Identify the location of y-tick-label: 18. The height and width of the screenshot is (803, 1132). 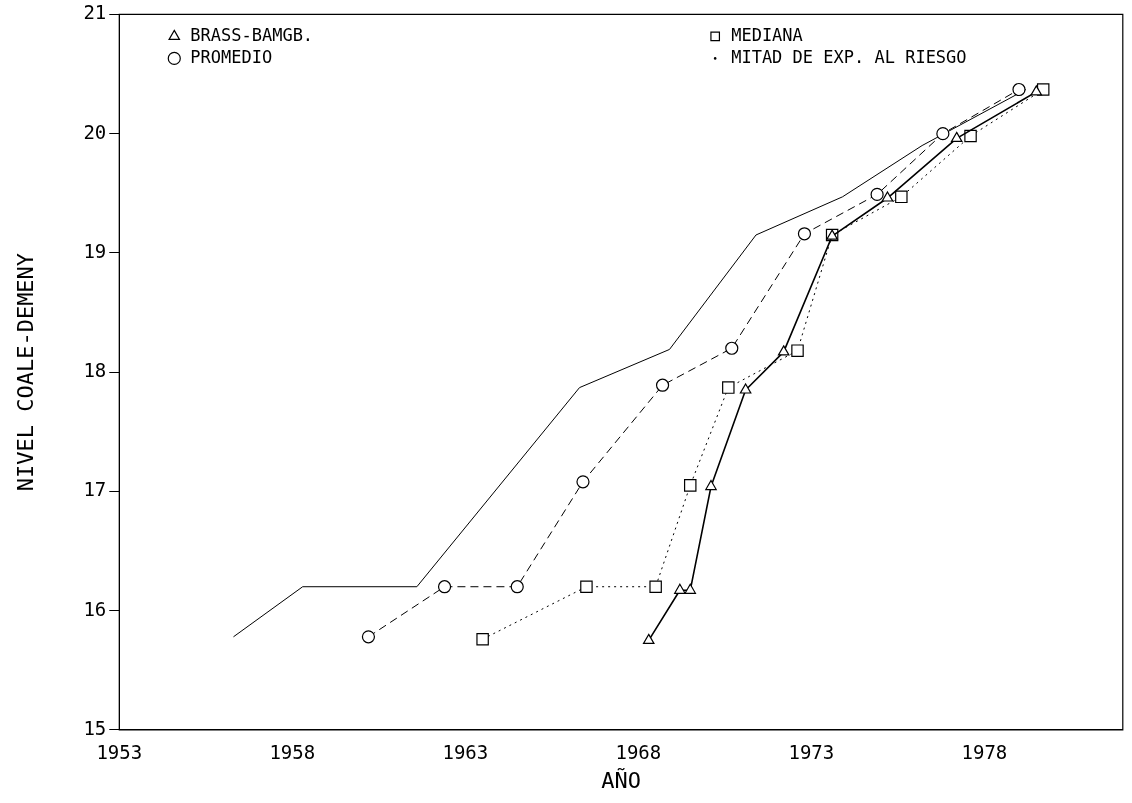
(95, 370).